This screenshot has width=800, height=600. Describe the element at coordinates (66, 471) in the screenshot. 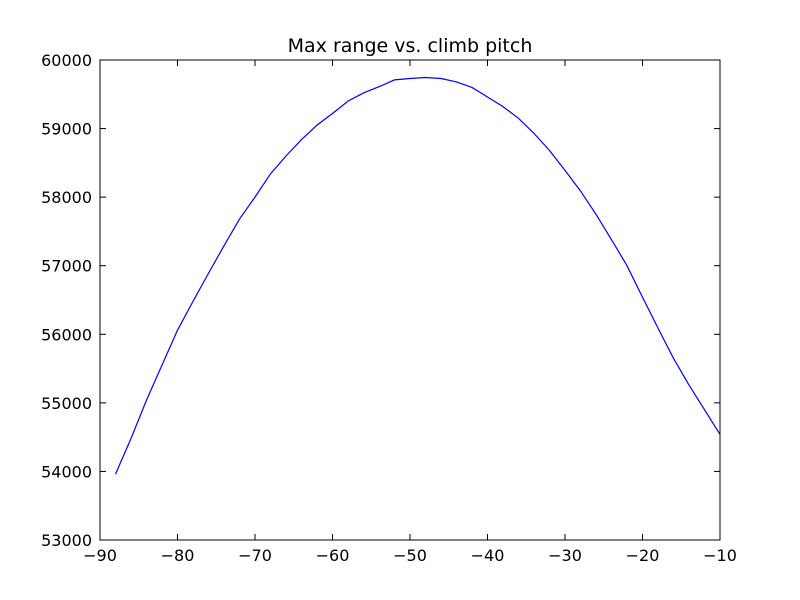

I see `y-tick-label: 54000` at that location.